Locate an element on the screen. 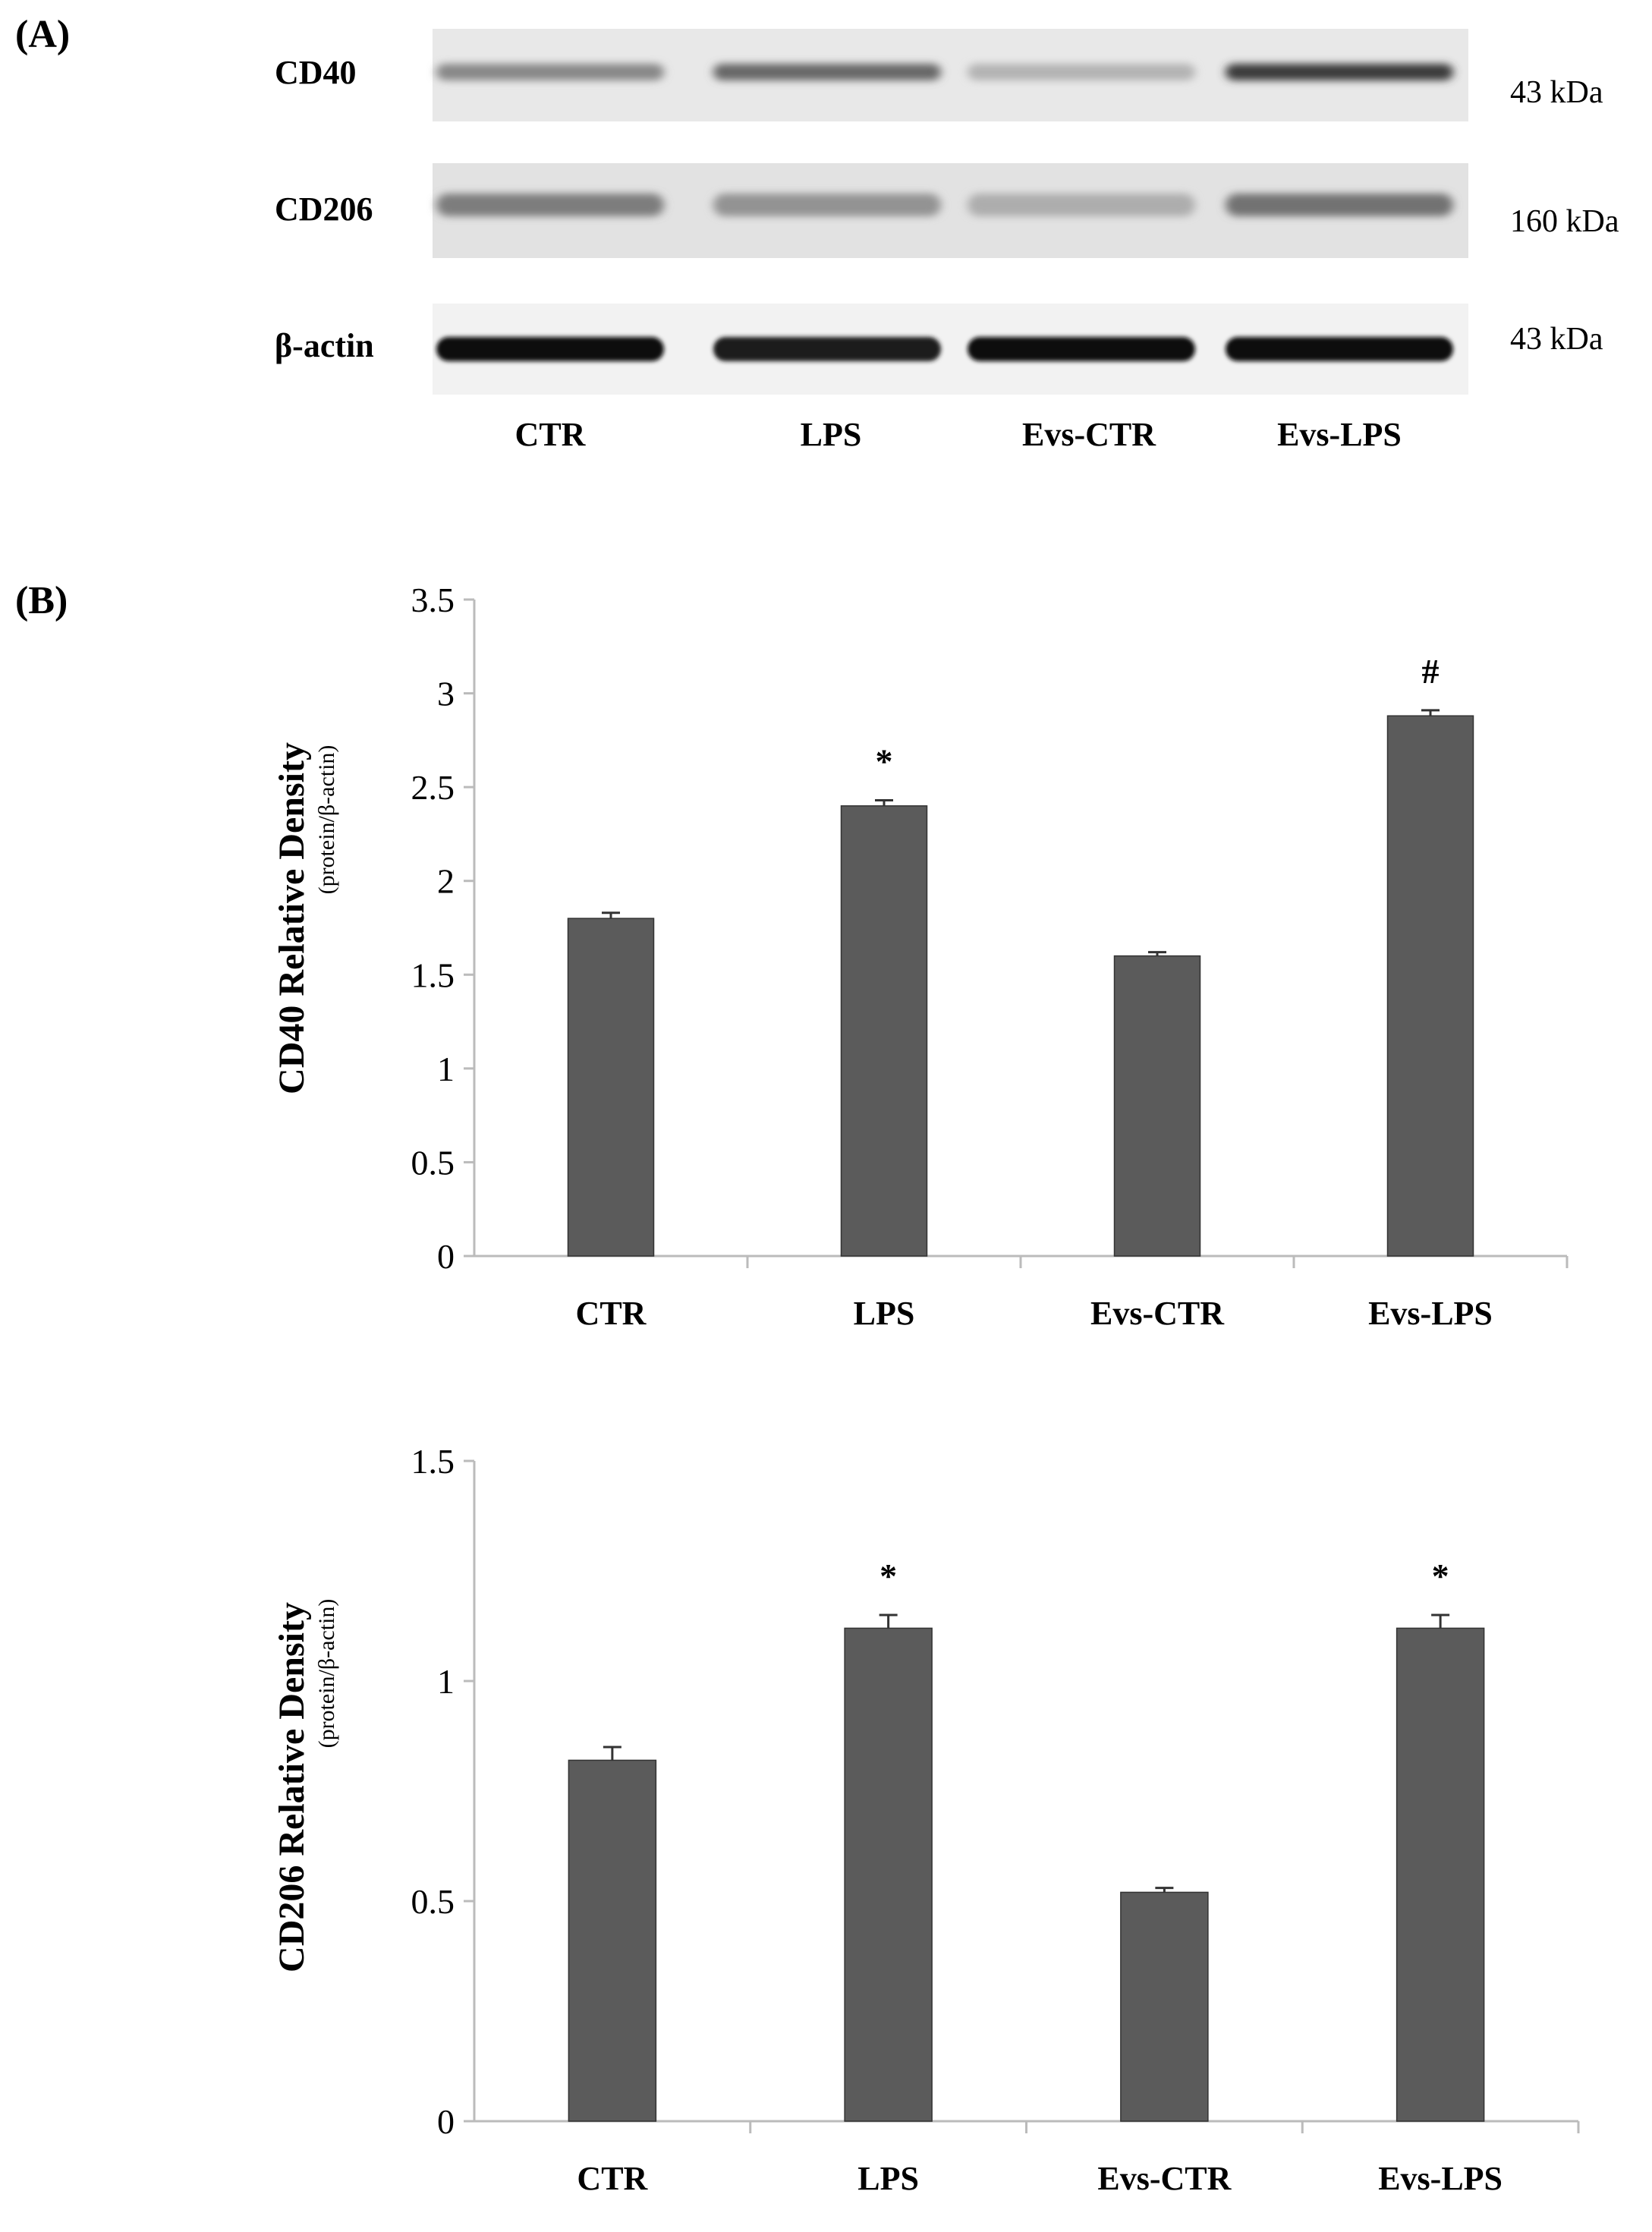 This screenshot has height=2232, width=1652. blot-lane-label-evs-ctr: Evs-CTR is located at coordinates (1089, 434).